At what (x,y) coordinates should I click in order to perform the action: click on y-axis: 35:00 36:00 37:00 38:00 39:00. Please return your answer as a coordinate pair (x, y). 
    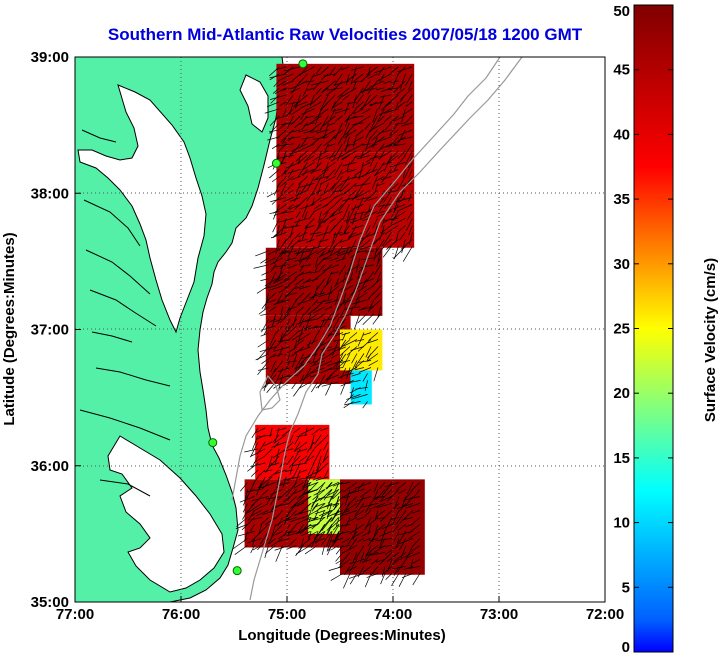
    Looking at the image, I should click on (56, 330).